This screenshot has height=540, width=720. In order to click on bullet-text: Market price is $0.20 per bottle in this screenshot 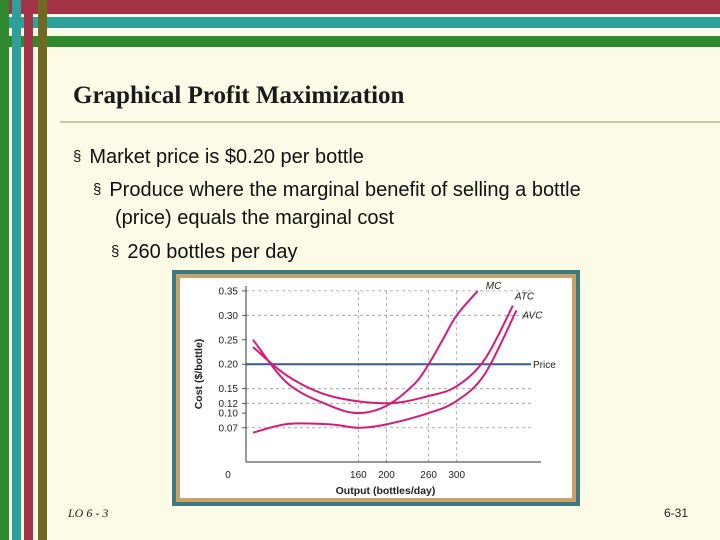, I will do `click(226, 157)`.